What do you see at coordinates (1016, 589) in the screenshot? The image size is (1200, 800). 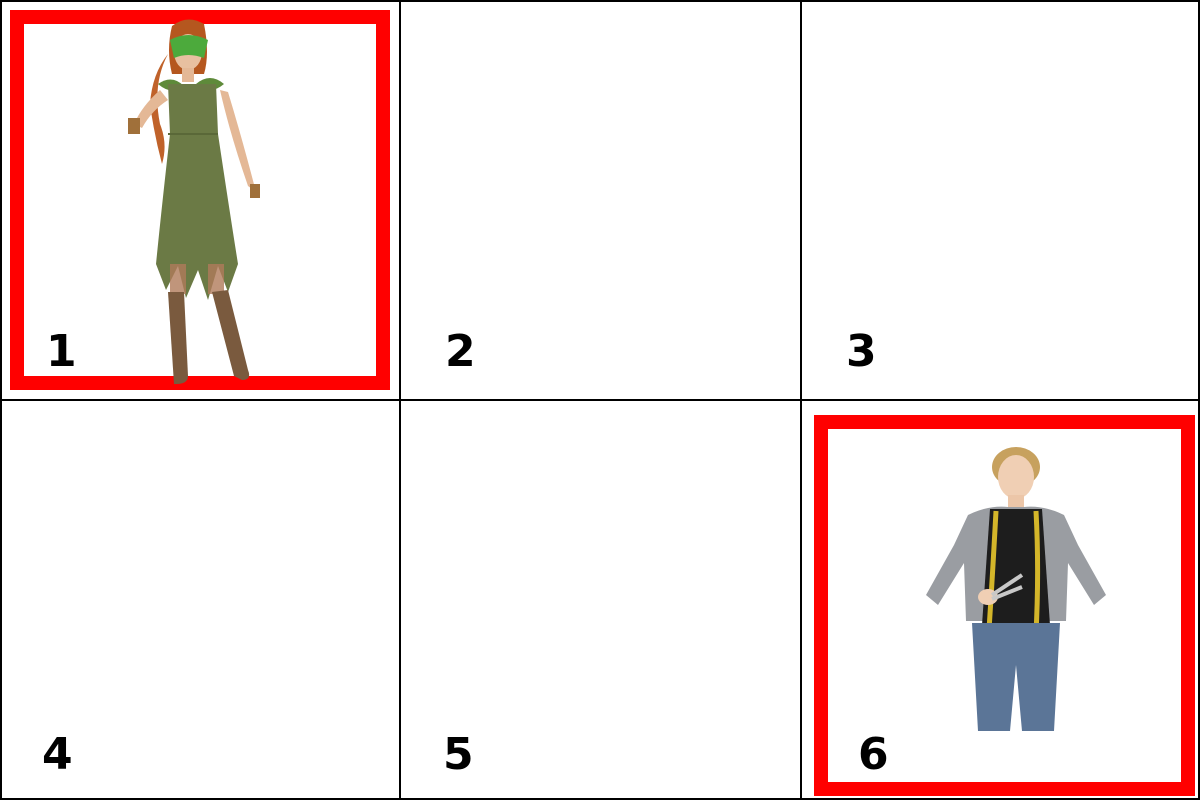 I see `tailor-woman-image` at bounding box center [1016, 589].